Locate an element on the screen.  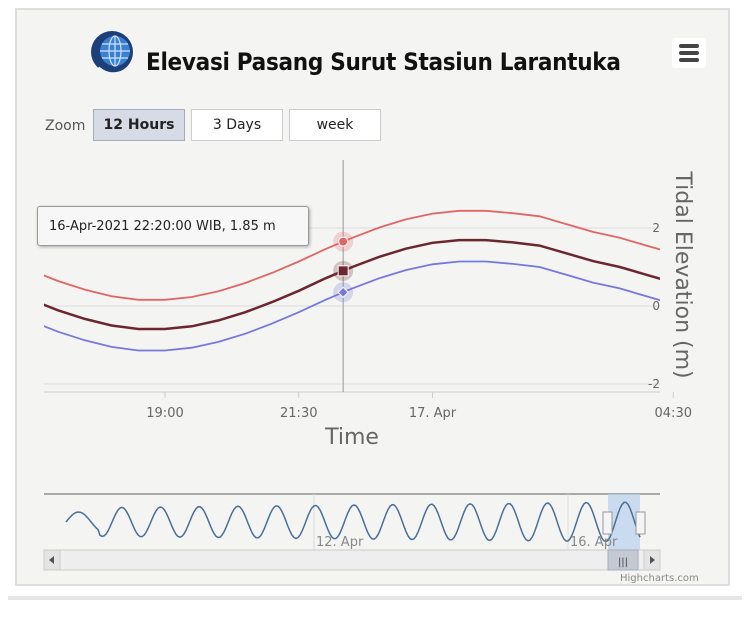
grip-icon: ||| is located at coordinates (623, 562).